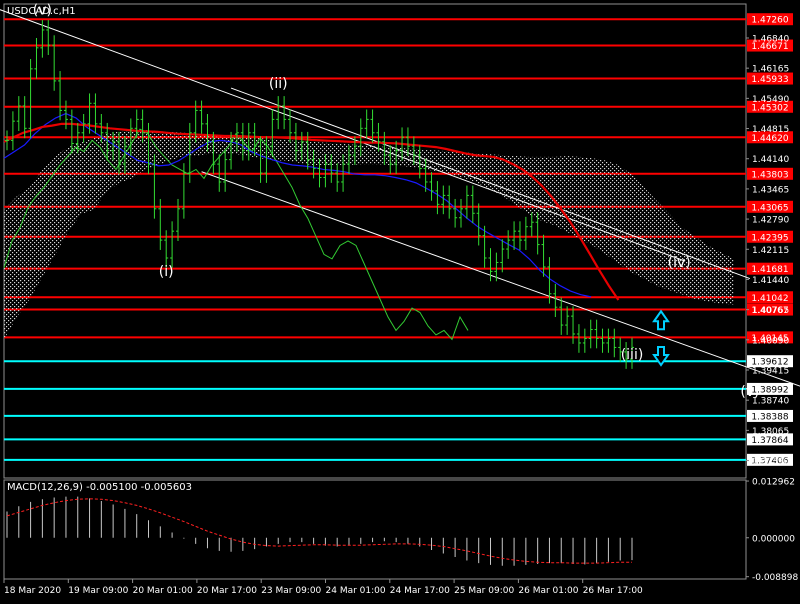 The width and height of the screenshot is (800, 604). Describe the element at coordinates (770, 251) in the screenshot. I see `price-tick-label: 1.42115` at that location.